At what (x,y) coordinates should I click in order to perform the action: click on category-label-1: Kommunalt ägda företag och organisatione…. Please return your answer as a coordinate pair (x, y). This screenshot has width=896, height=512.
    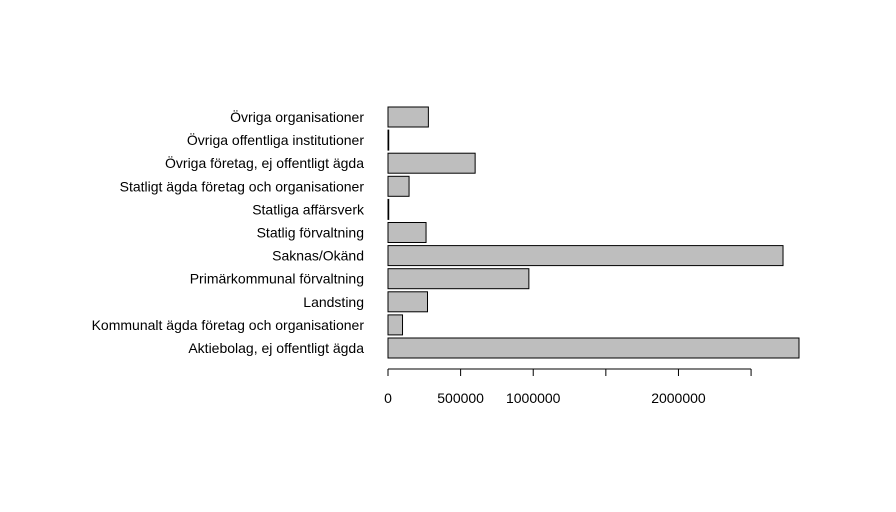
    Looking at the image, I should click on (228, 325).